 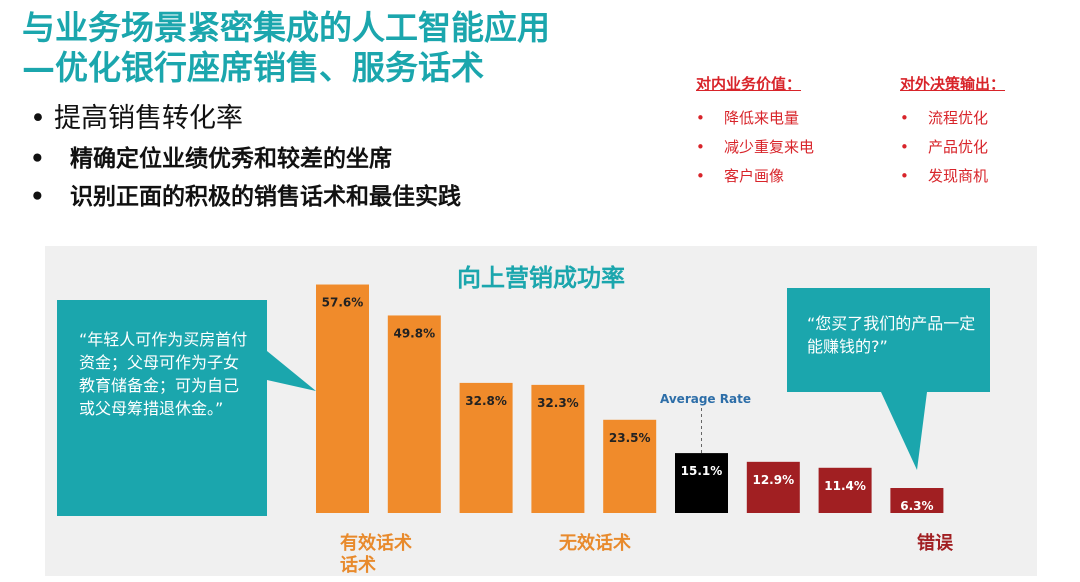 What do you see at coordinates (286, 27) in the screenshot?
I see `title-line-1: 与业务场景紧密集成的人工智能应用` at bounding box center [286, 27].